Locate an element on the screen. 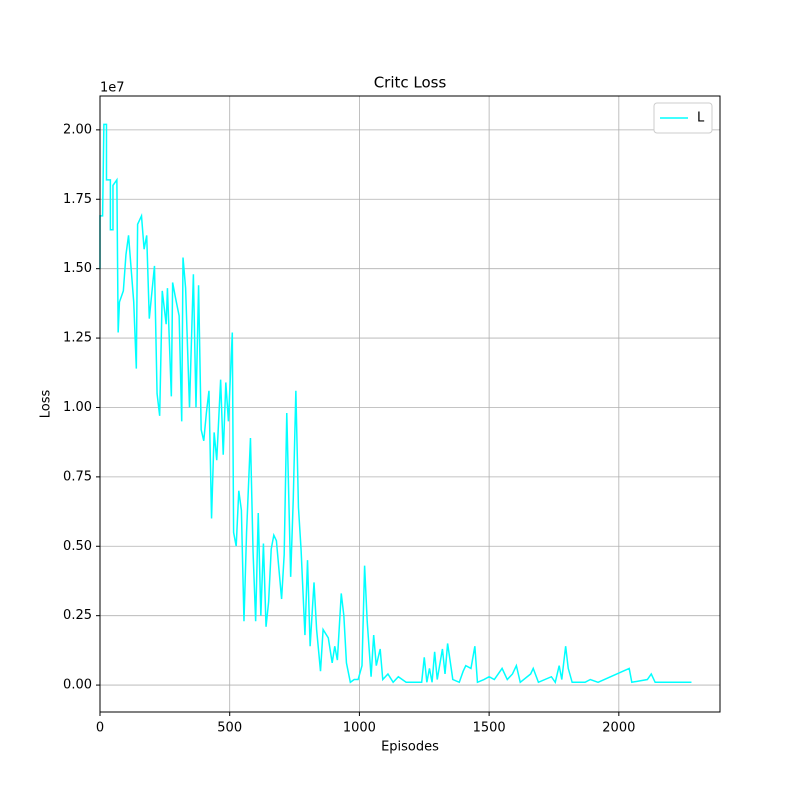 The width and height of the screenshot is (800, 804). chart-title: Critc Loss is located at coordinates (410, 83).